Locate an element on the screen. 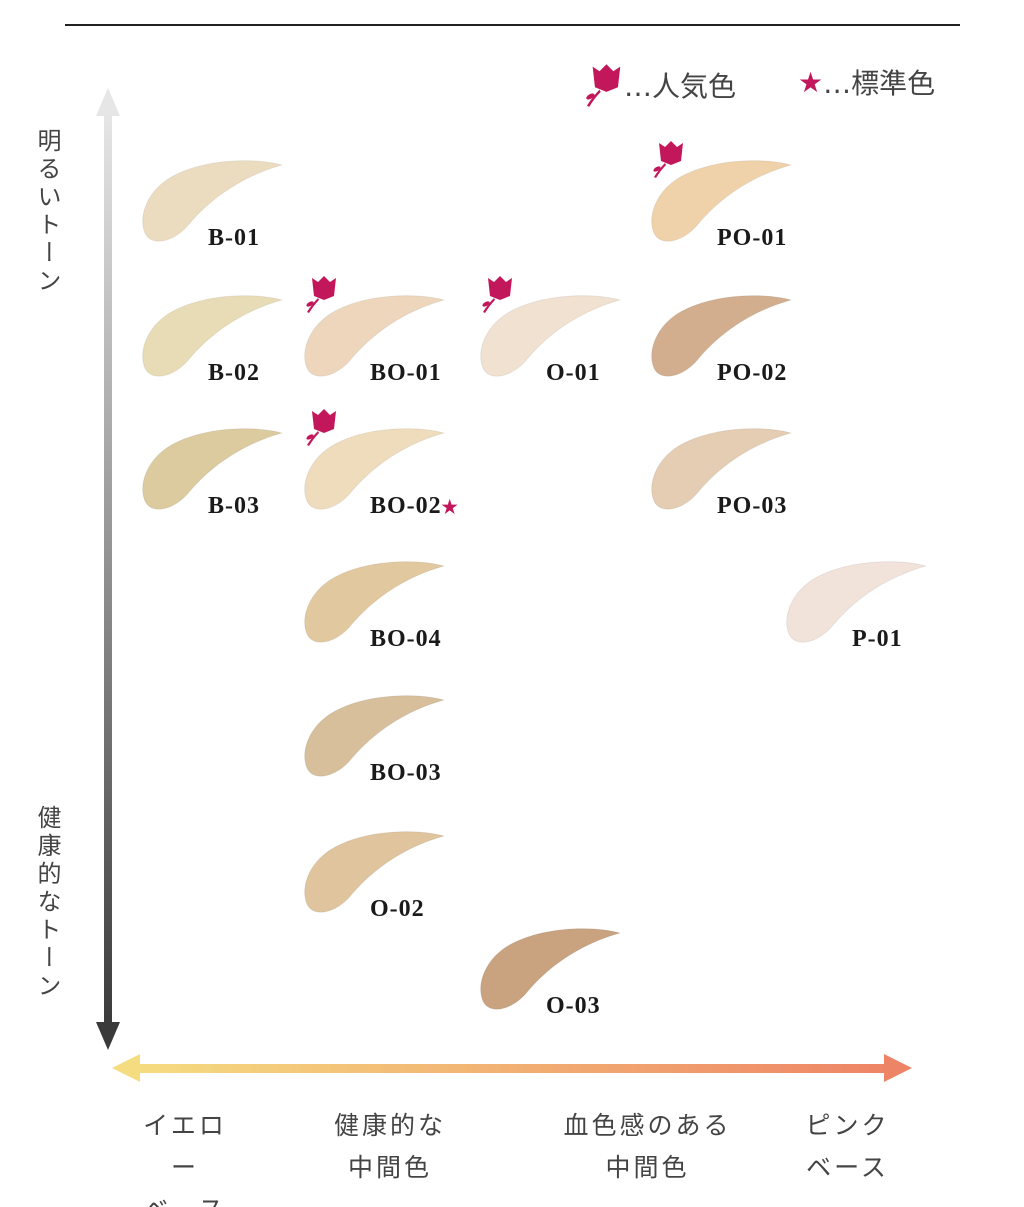  shade-label: O-01 is located at coordinates (573, 373).